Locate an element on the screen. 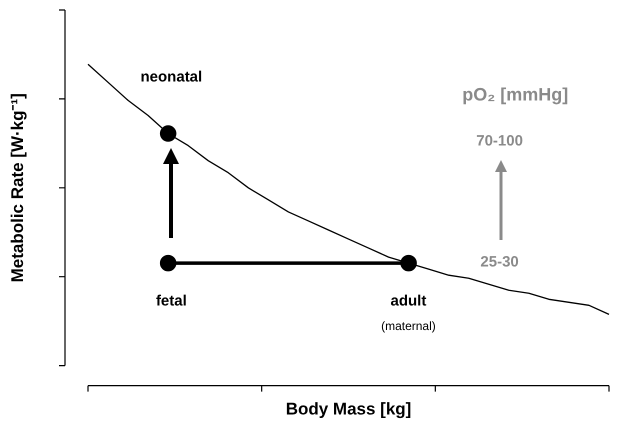  y-axis-title: Metabolic Rate [W·kg⁻¹] is located at coordinates (17, 187).